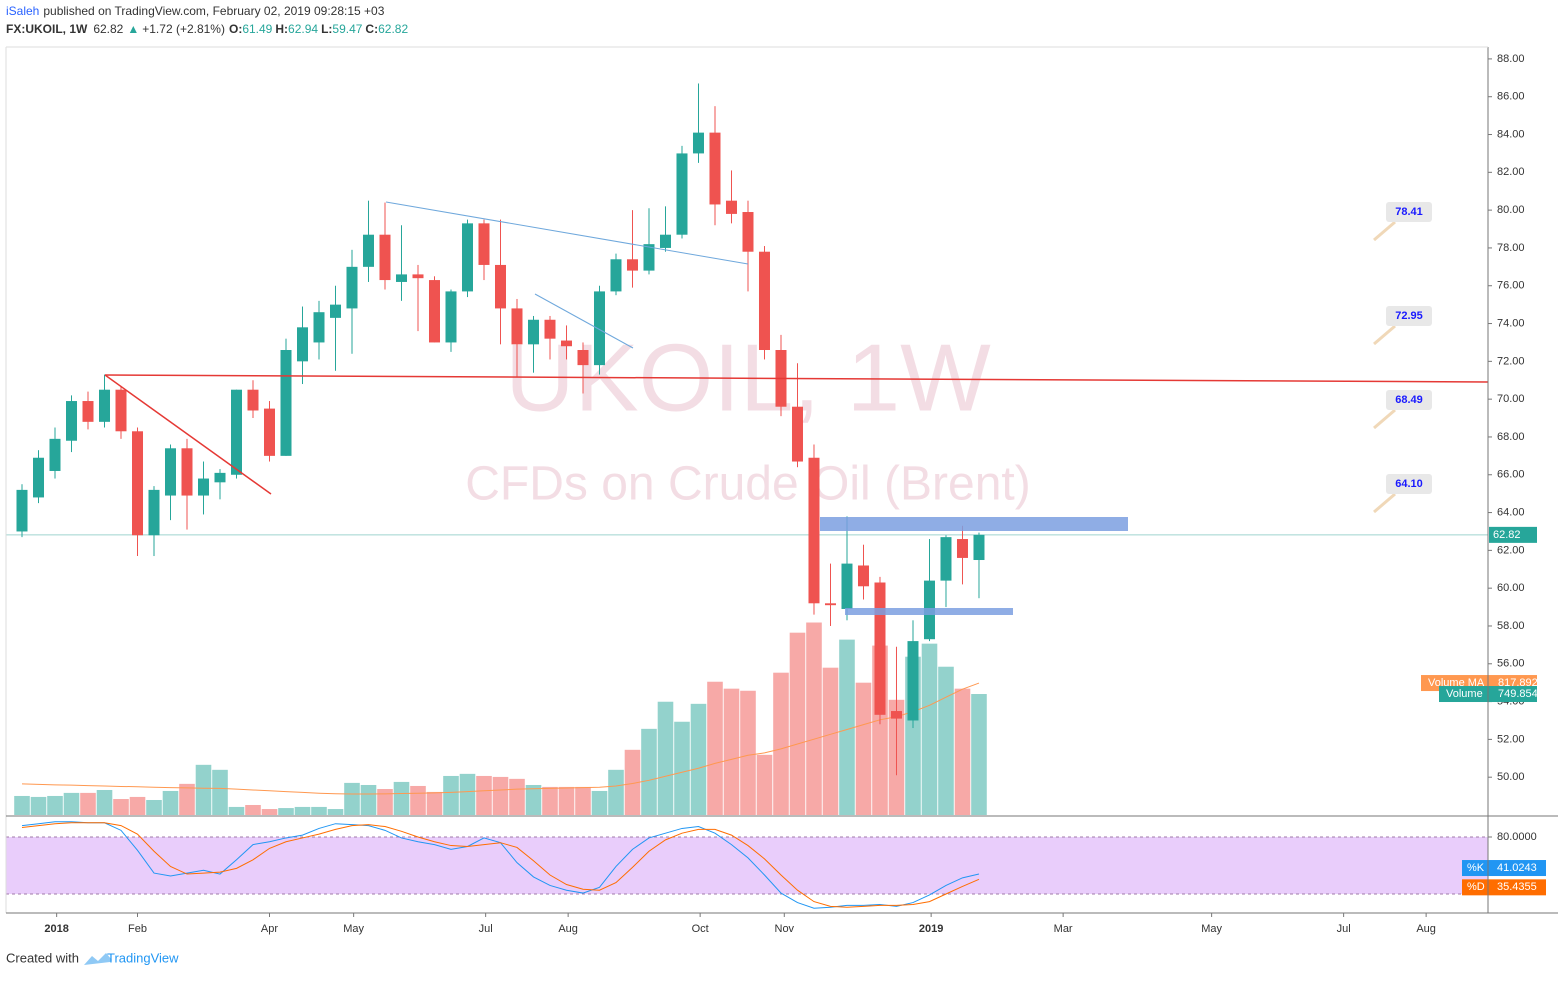 The image size is (1558, 982). I want to click on y-tick-label: 78.00, so click(1511, 248).